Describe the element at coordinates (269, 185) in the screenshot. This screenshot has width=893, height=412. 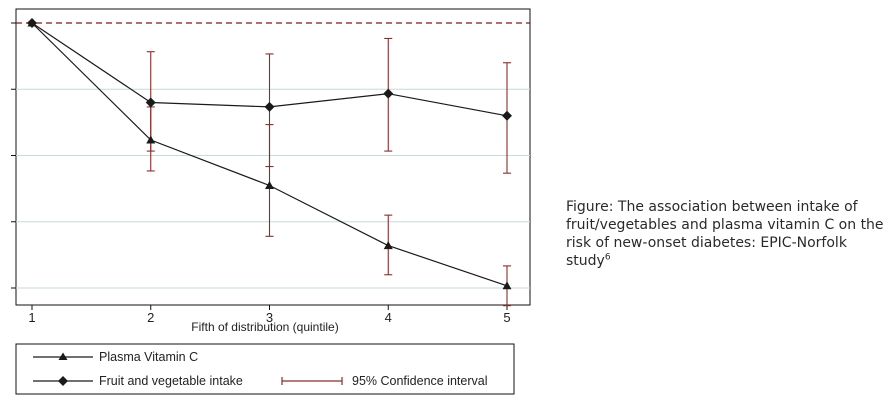
I see `point-s0-q3` at that location.